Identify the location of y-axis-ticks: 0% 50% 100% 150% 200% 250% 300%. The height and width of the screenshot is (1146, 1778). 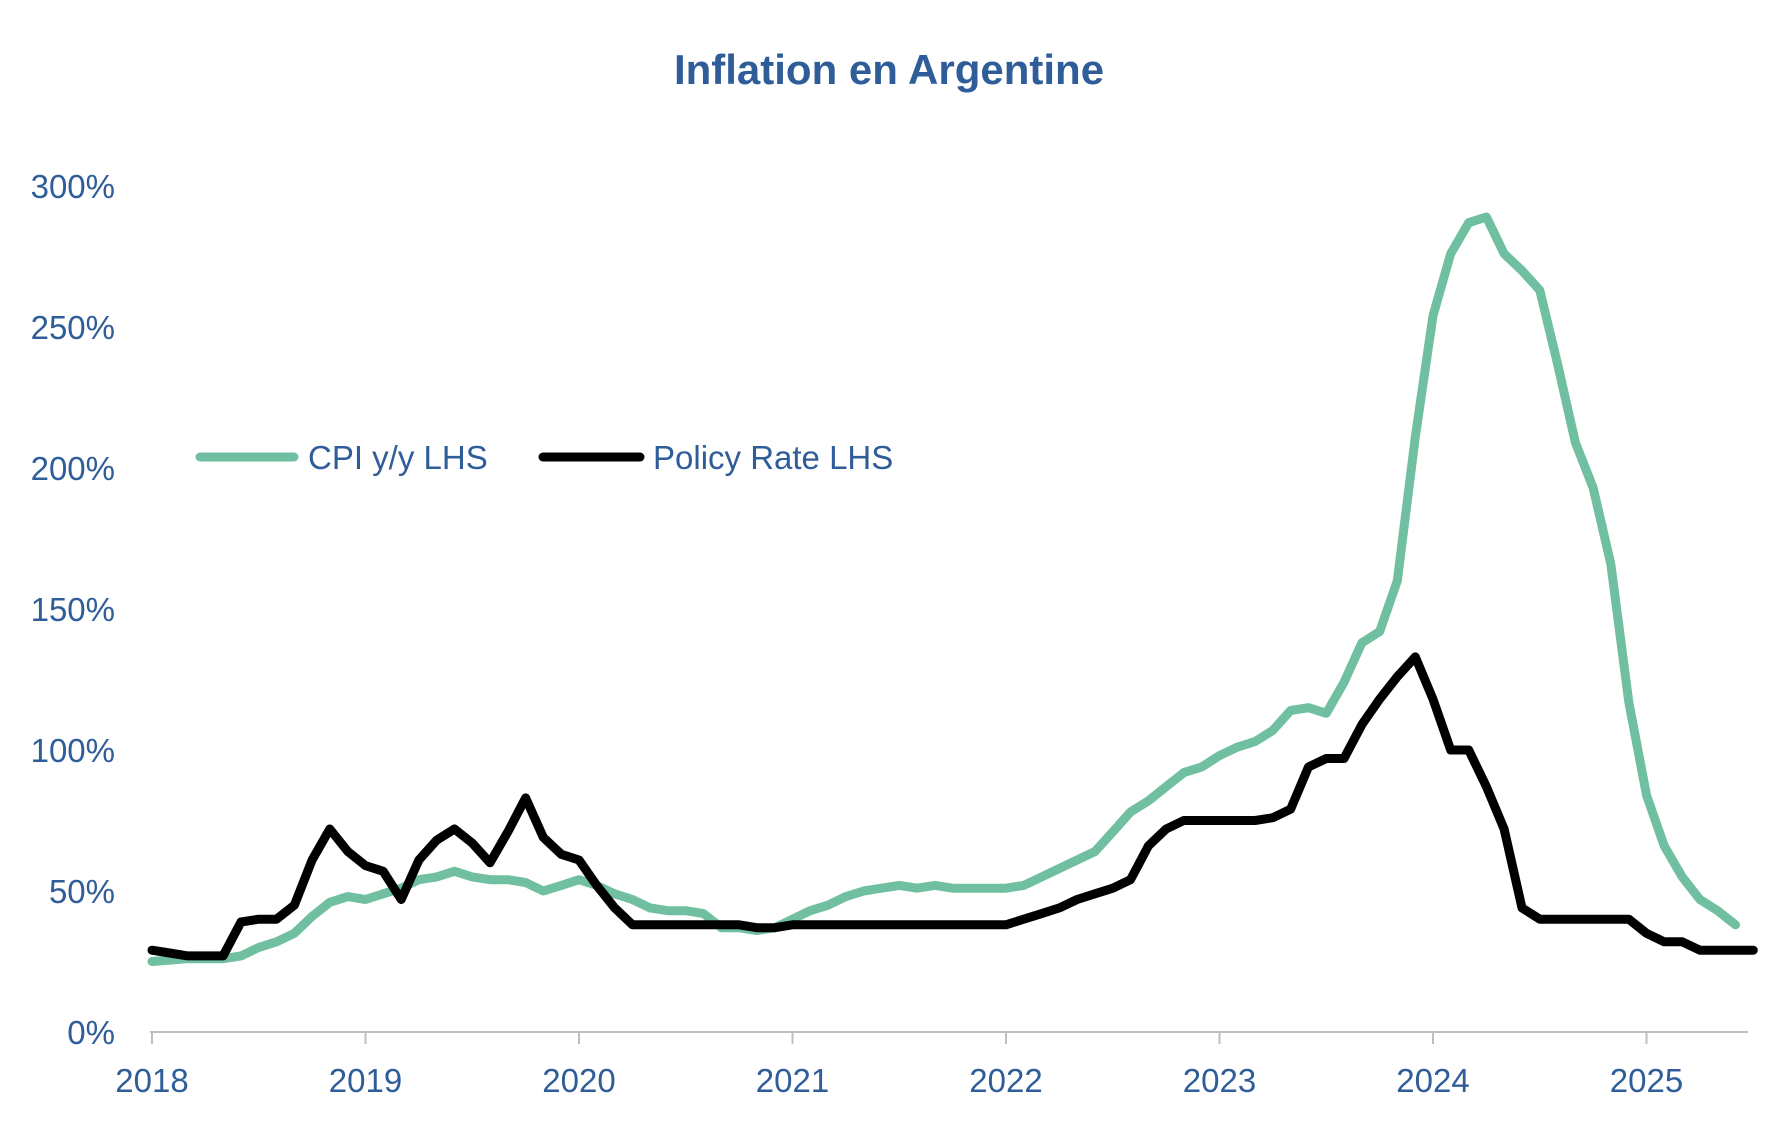
(73, 609).